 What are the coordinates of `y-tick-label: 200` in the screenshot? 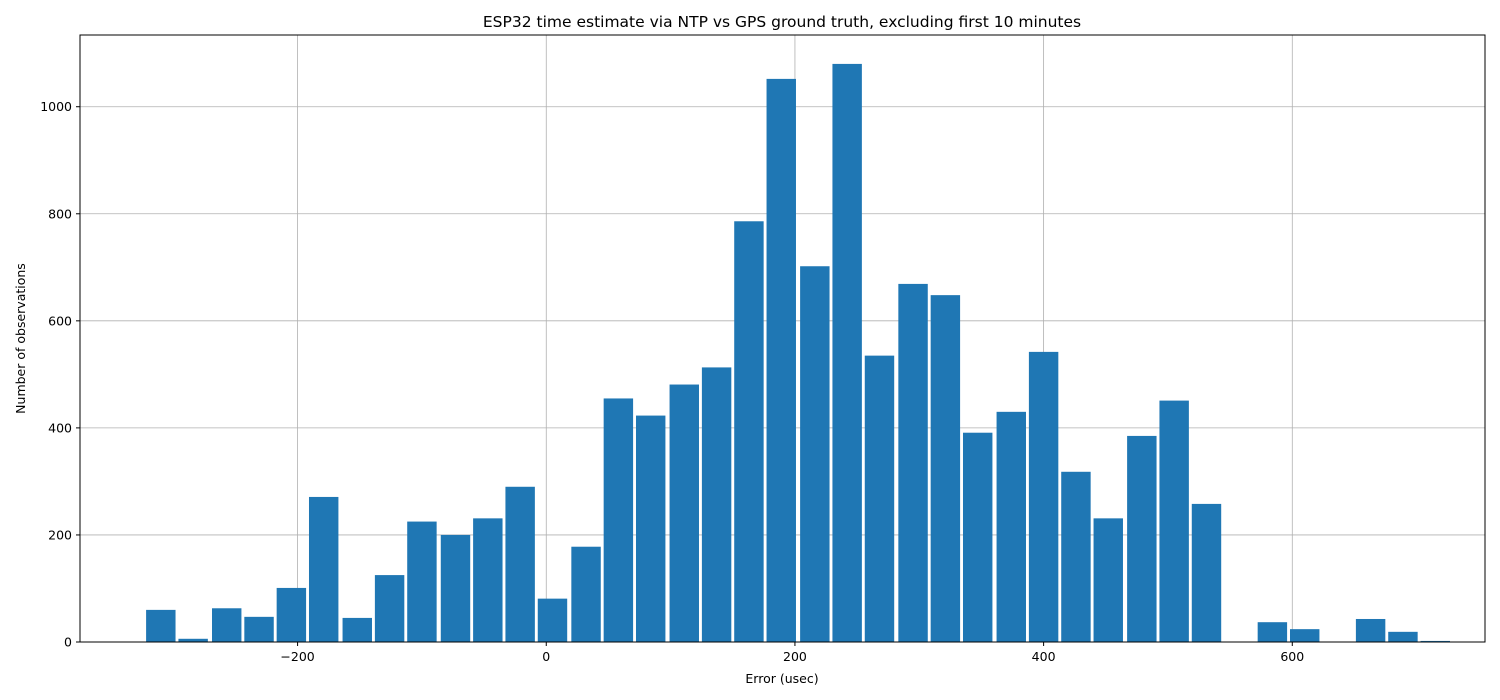 It's located at (60, 534).